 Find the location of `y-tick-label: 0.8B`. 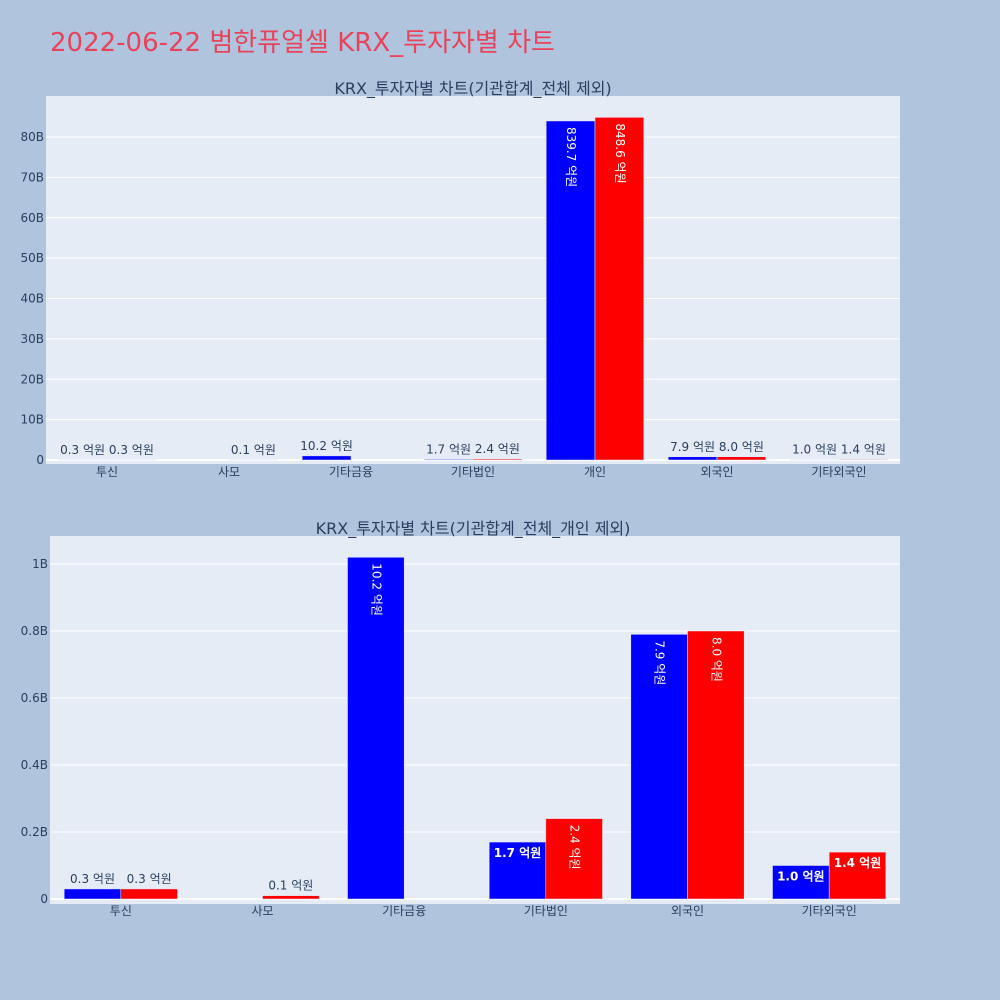

y-tick-label: 0.8B is located at coordinates (34, 631).